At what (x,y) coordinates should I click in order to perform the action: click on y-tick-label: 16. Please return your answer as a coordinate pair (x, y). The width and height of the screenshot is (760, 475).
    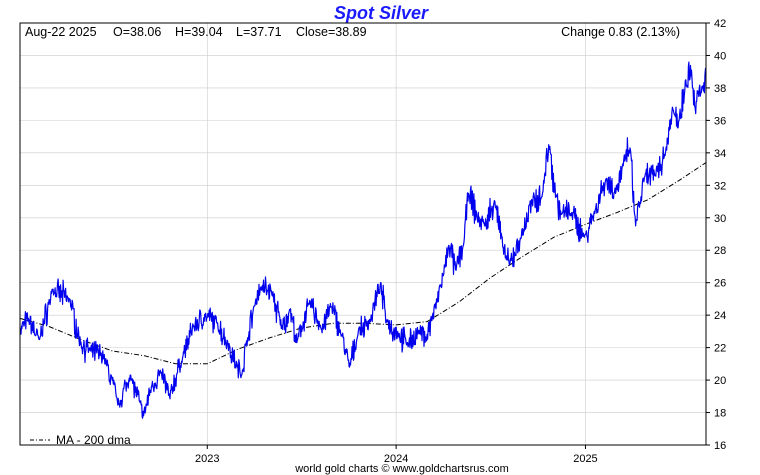
    Looking at the image, I should click on (720, 446).